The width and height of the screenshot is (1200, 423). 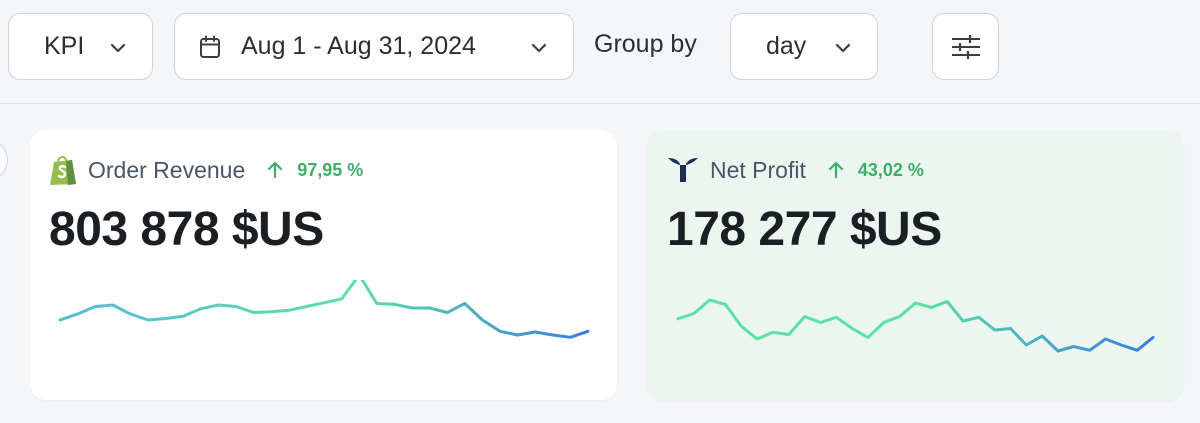 What do you see at coordinates (890, 169) in the screenshot?
I see `trend-value: 43,02 %` at bounding box center [890, 169].